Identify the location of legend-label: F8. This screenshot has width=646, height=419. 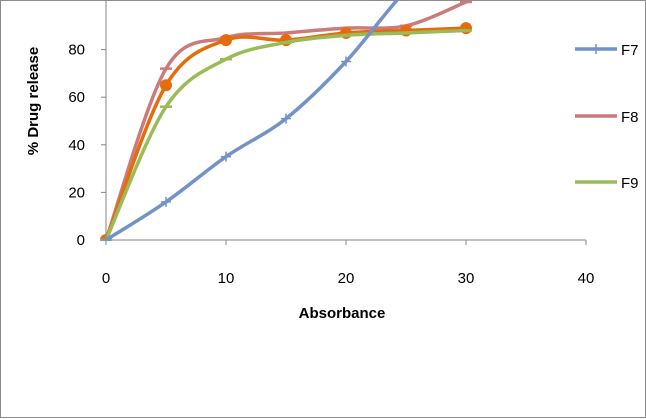
(630, 117).